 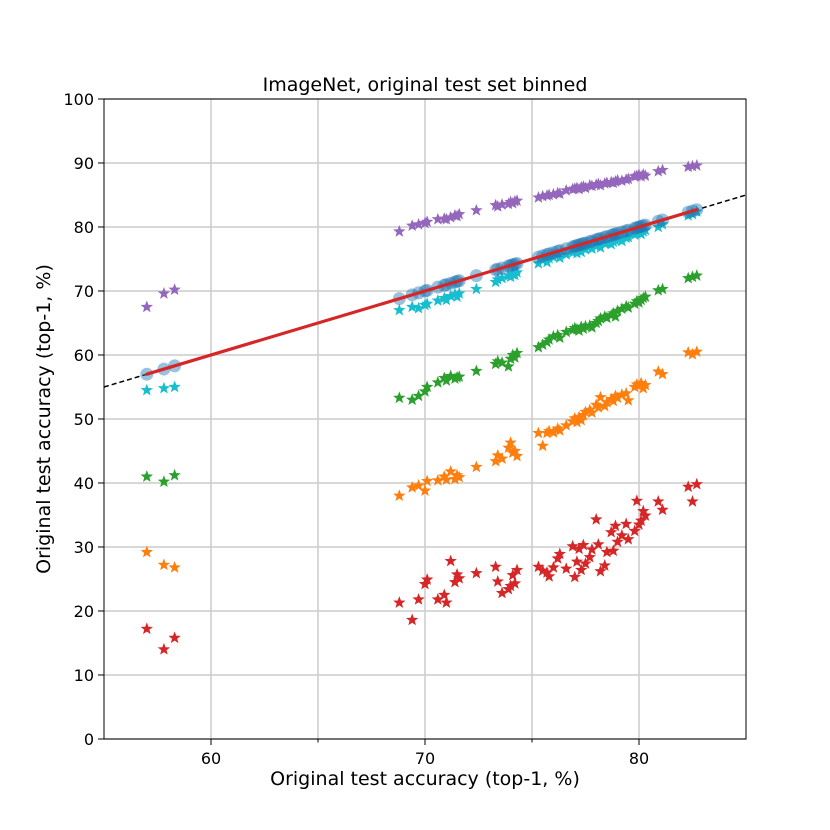 What do you see at coordinates (84, 611) in the screenshot?
I see `y-tick-label: 20` at bounding box center [84, 611].